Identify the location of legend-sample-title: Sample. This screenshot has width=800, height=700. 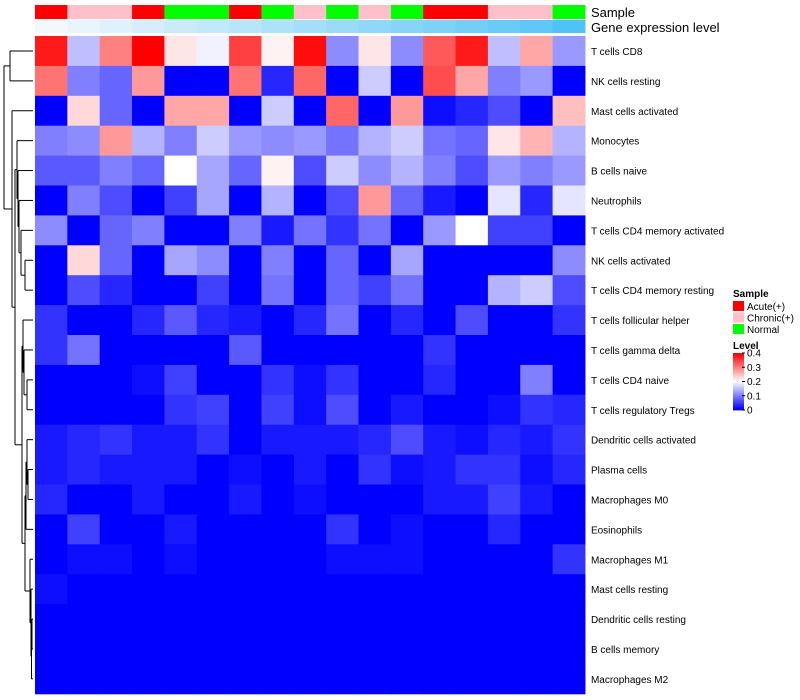
(751, 294).